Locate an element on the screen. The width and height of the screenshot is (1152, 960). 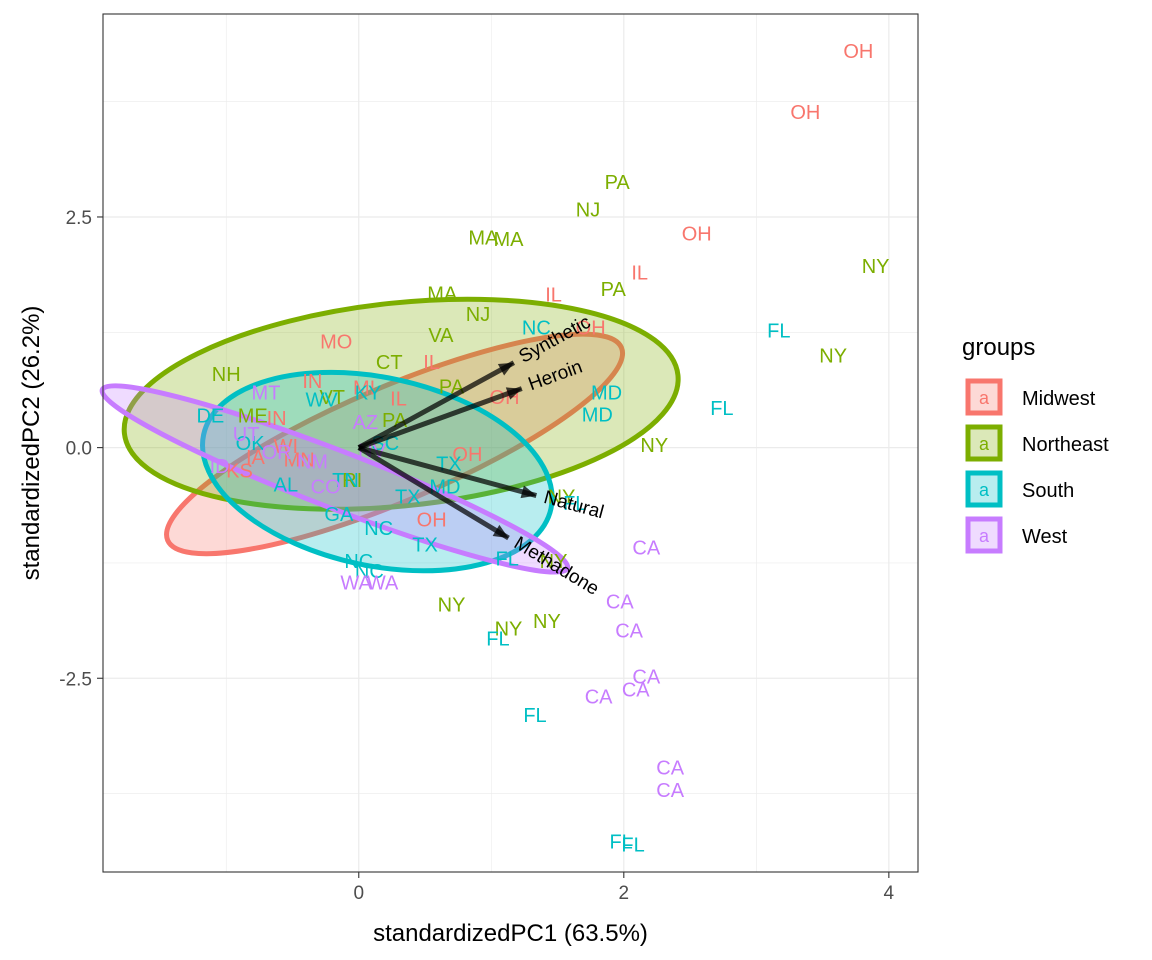
point-label: NM is located at coordinates (312, 462).